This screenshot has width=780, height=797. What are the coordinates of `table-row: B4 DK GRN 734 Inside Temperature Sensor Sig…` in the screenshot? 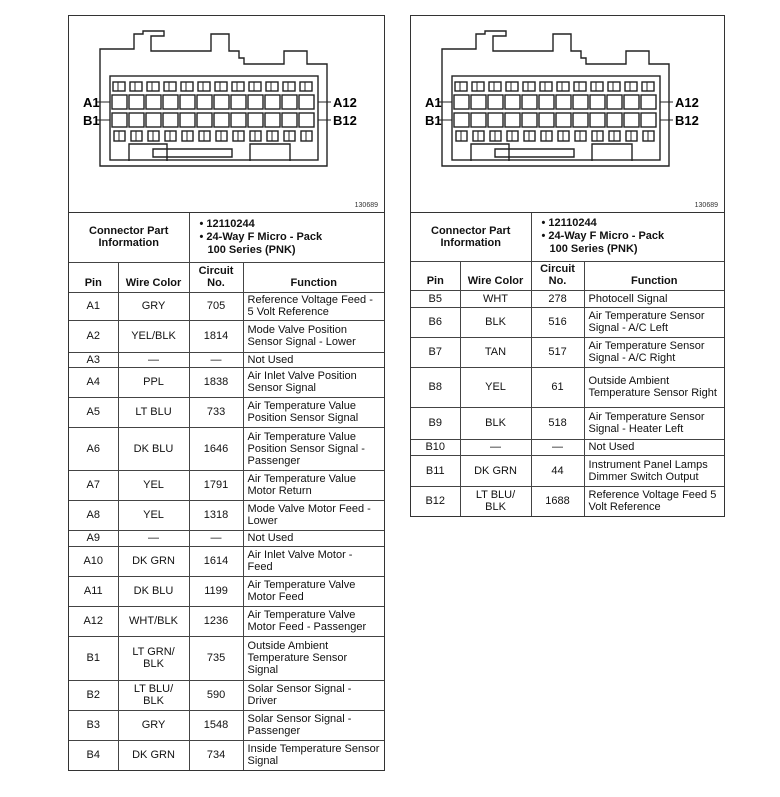 It's located at (226, 754).